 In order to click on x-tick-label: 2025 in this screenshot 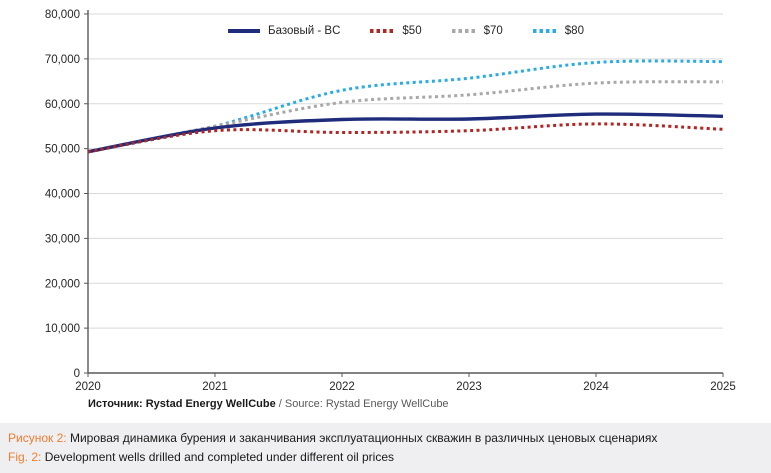, I will do `click(723, 387)`.